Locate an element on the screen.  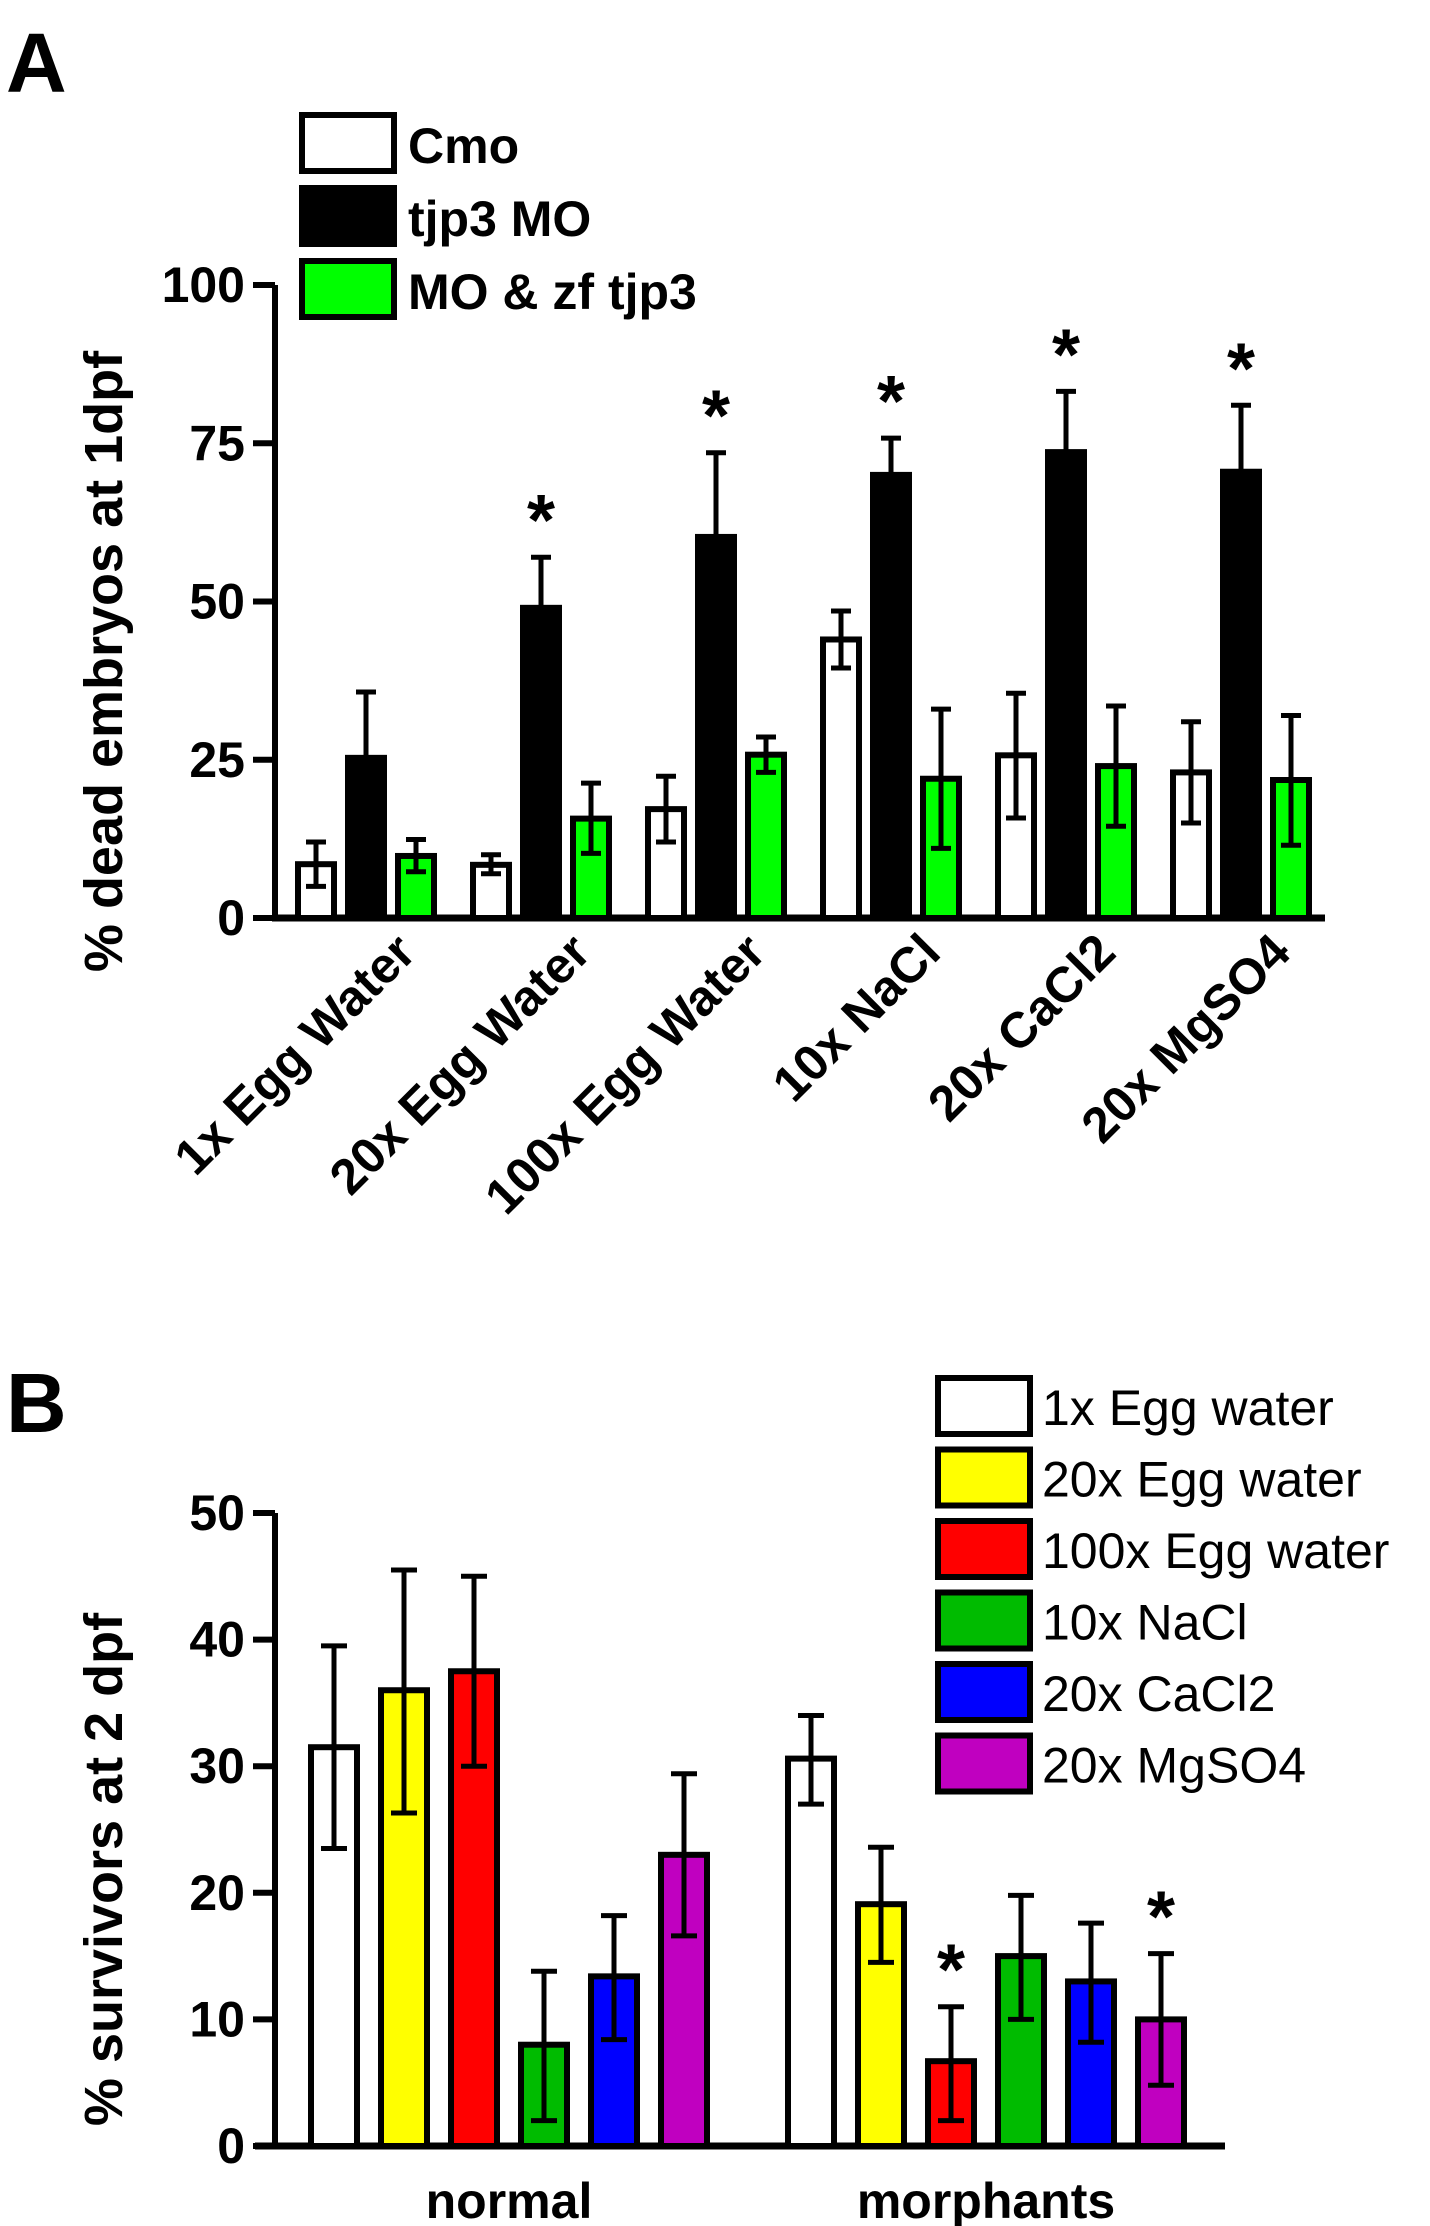
bar-mo-zf-tjp3 is located at coordinates (766, 836).